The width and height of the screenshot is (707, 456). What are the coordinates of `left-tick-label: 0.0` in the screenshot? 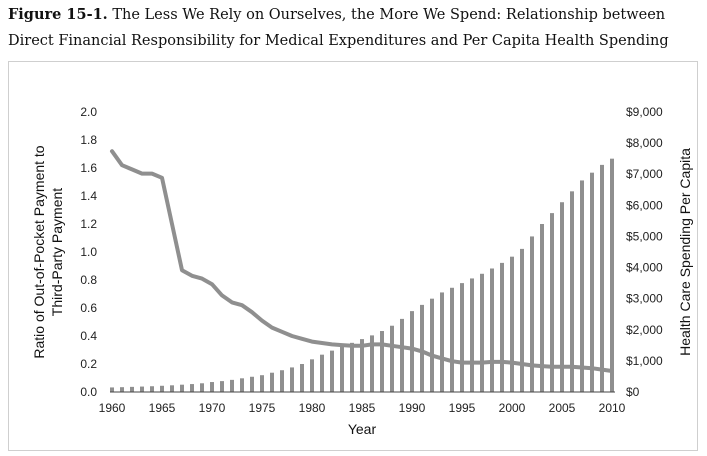 It's located at (88, 392).